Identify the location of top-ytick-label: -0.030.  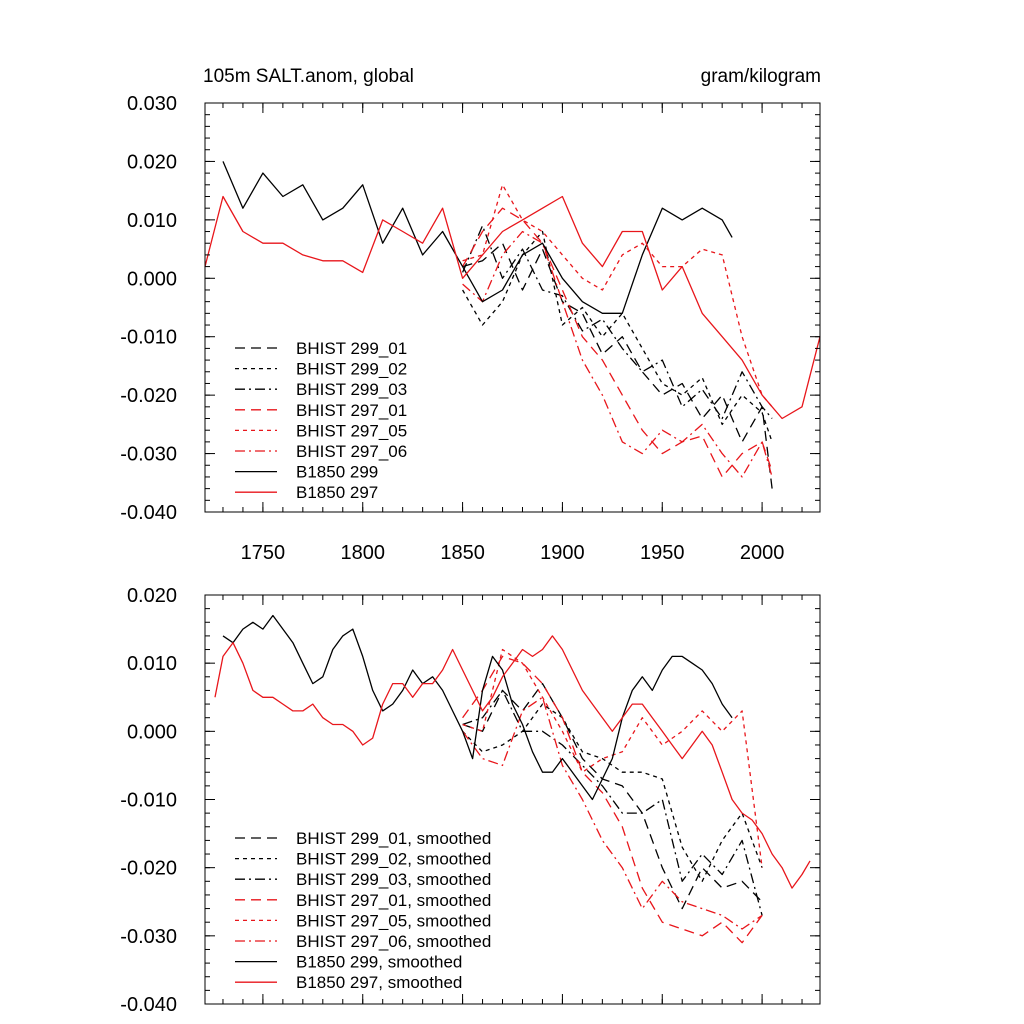
(148, 455).